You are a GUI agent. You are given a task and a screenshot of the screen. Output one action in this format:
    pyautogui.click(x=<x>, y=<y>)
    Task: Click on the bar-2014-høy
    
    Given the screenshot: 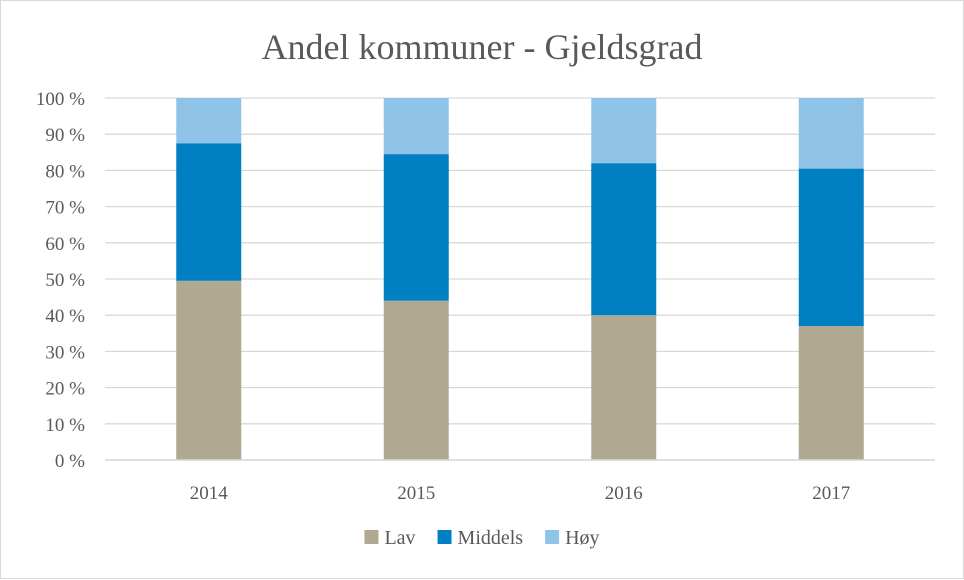 What is the action you would take?
    pyautogui.click(x=209, y=121)
    